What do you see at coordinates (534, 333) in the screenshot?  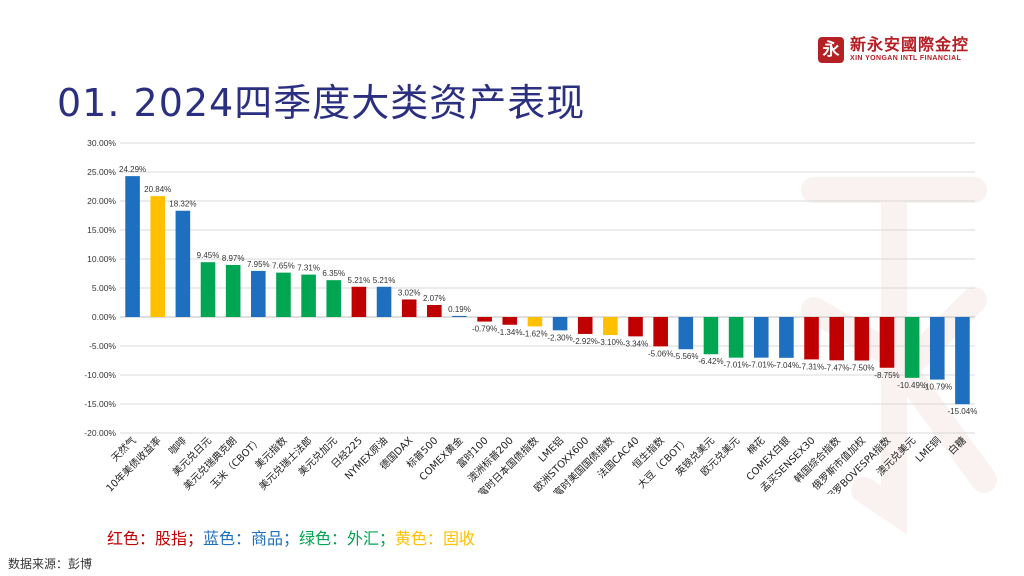 I see `data-label: -1.62%` at bounding box center [534, 333].